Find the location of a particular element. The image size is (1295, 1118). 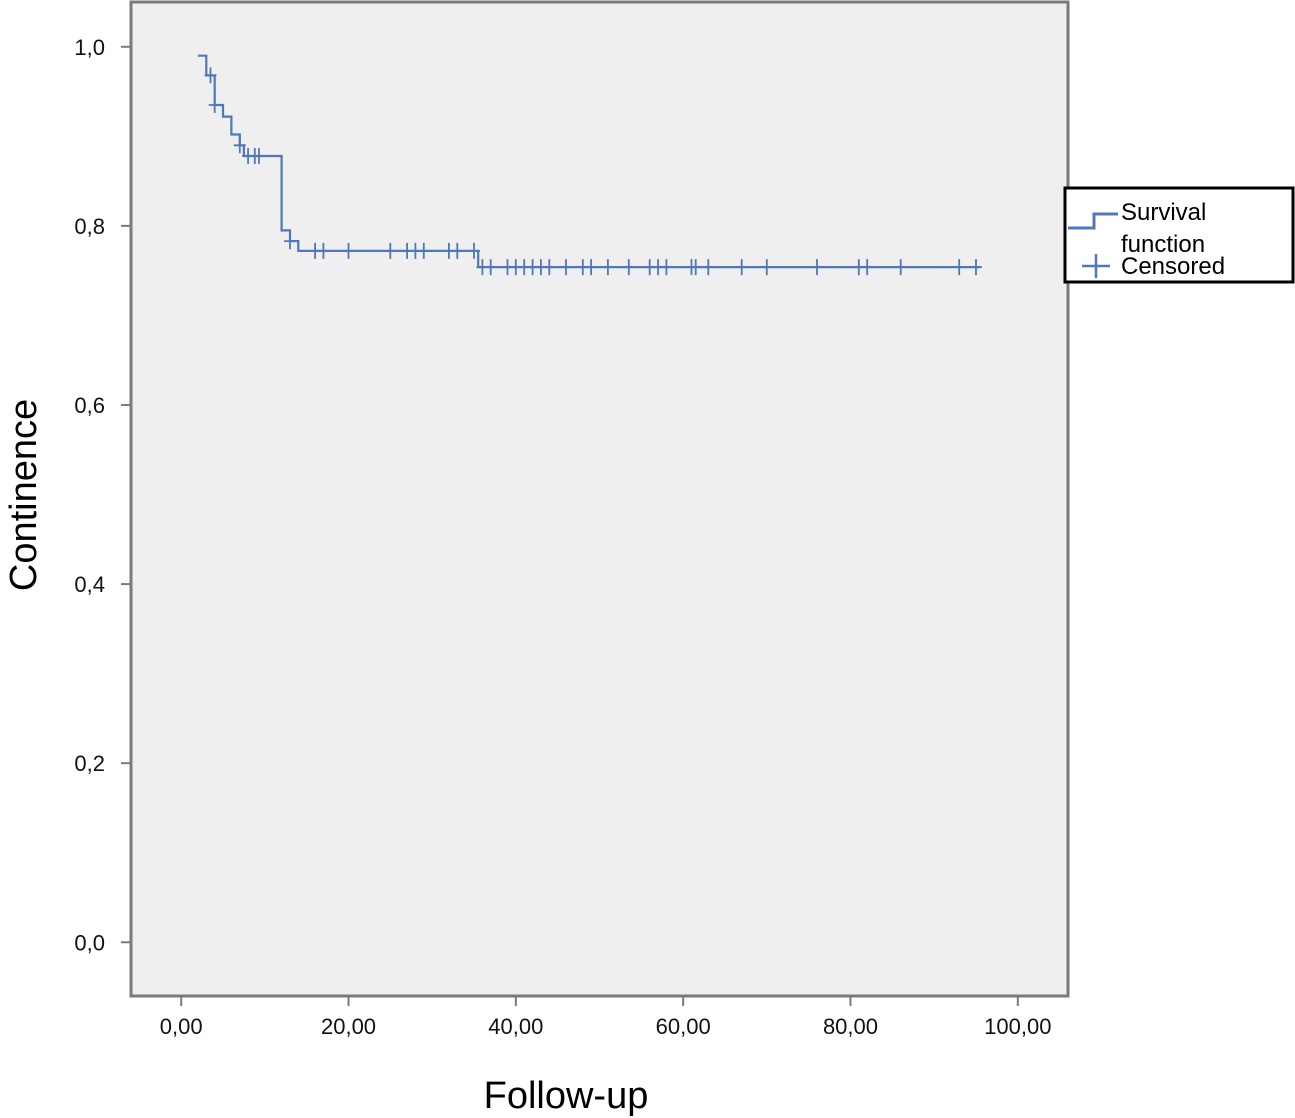

x-axis-title: Follow-up is located at coordinates (566, 1096).